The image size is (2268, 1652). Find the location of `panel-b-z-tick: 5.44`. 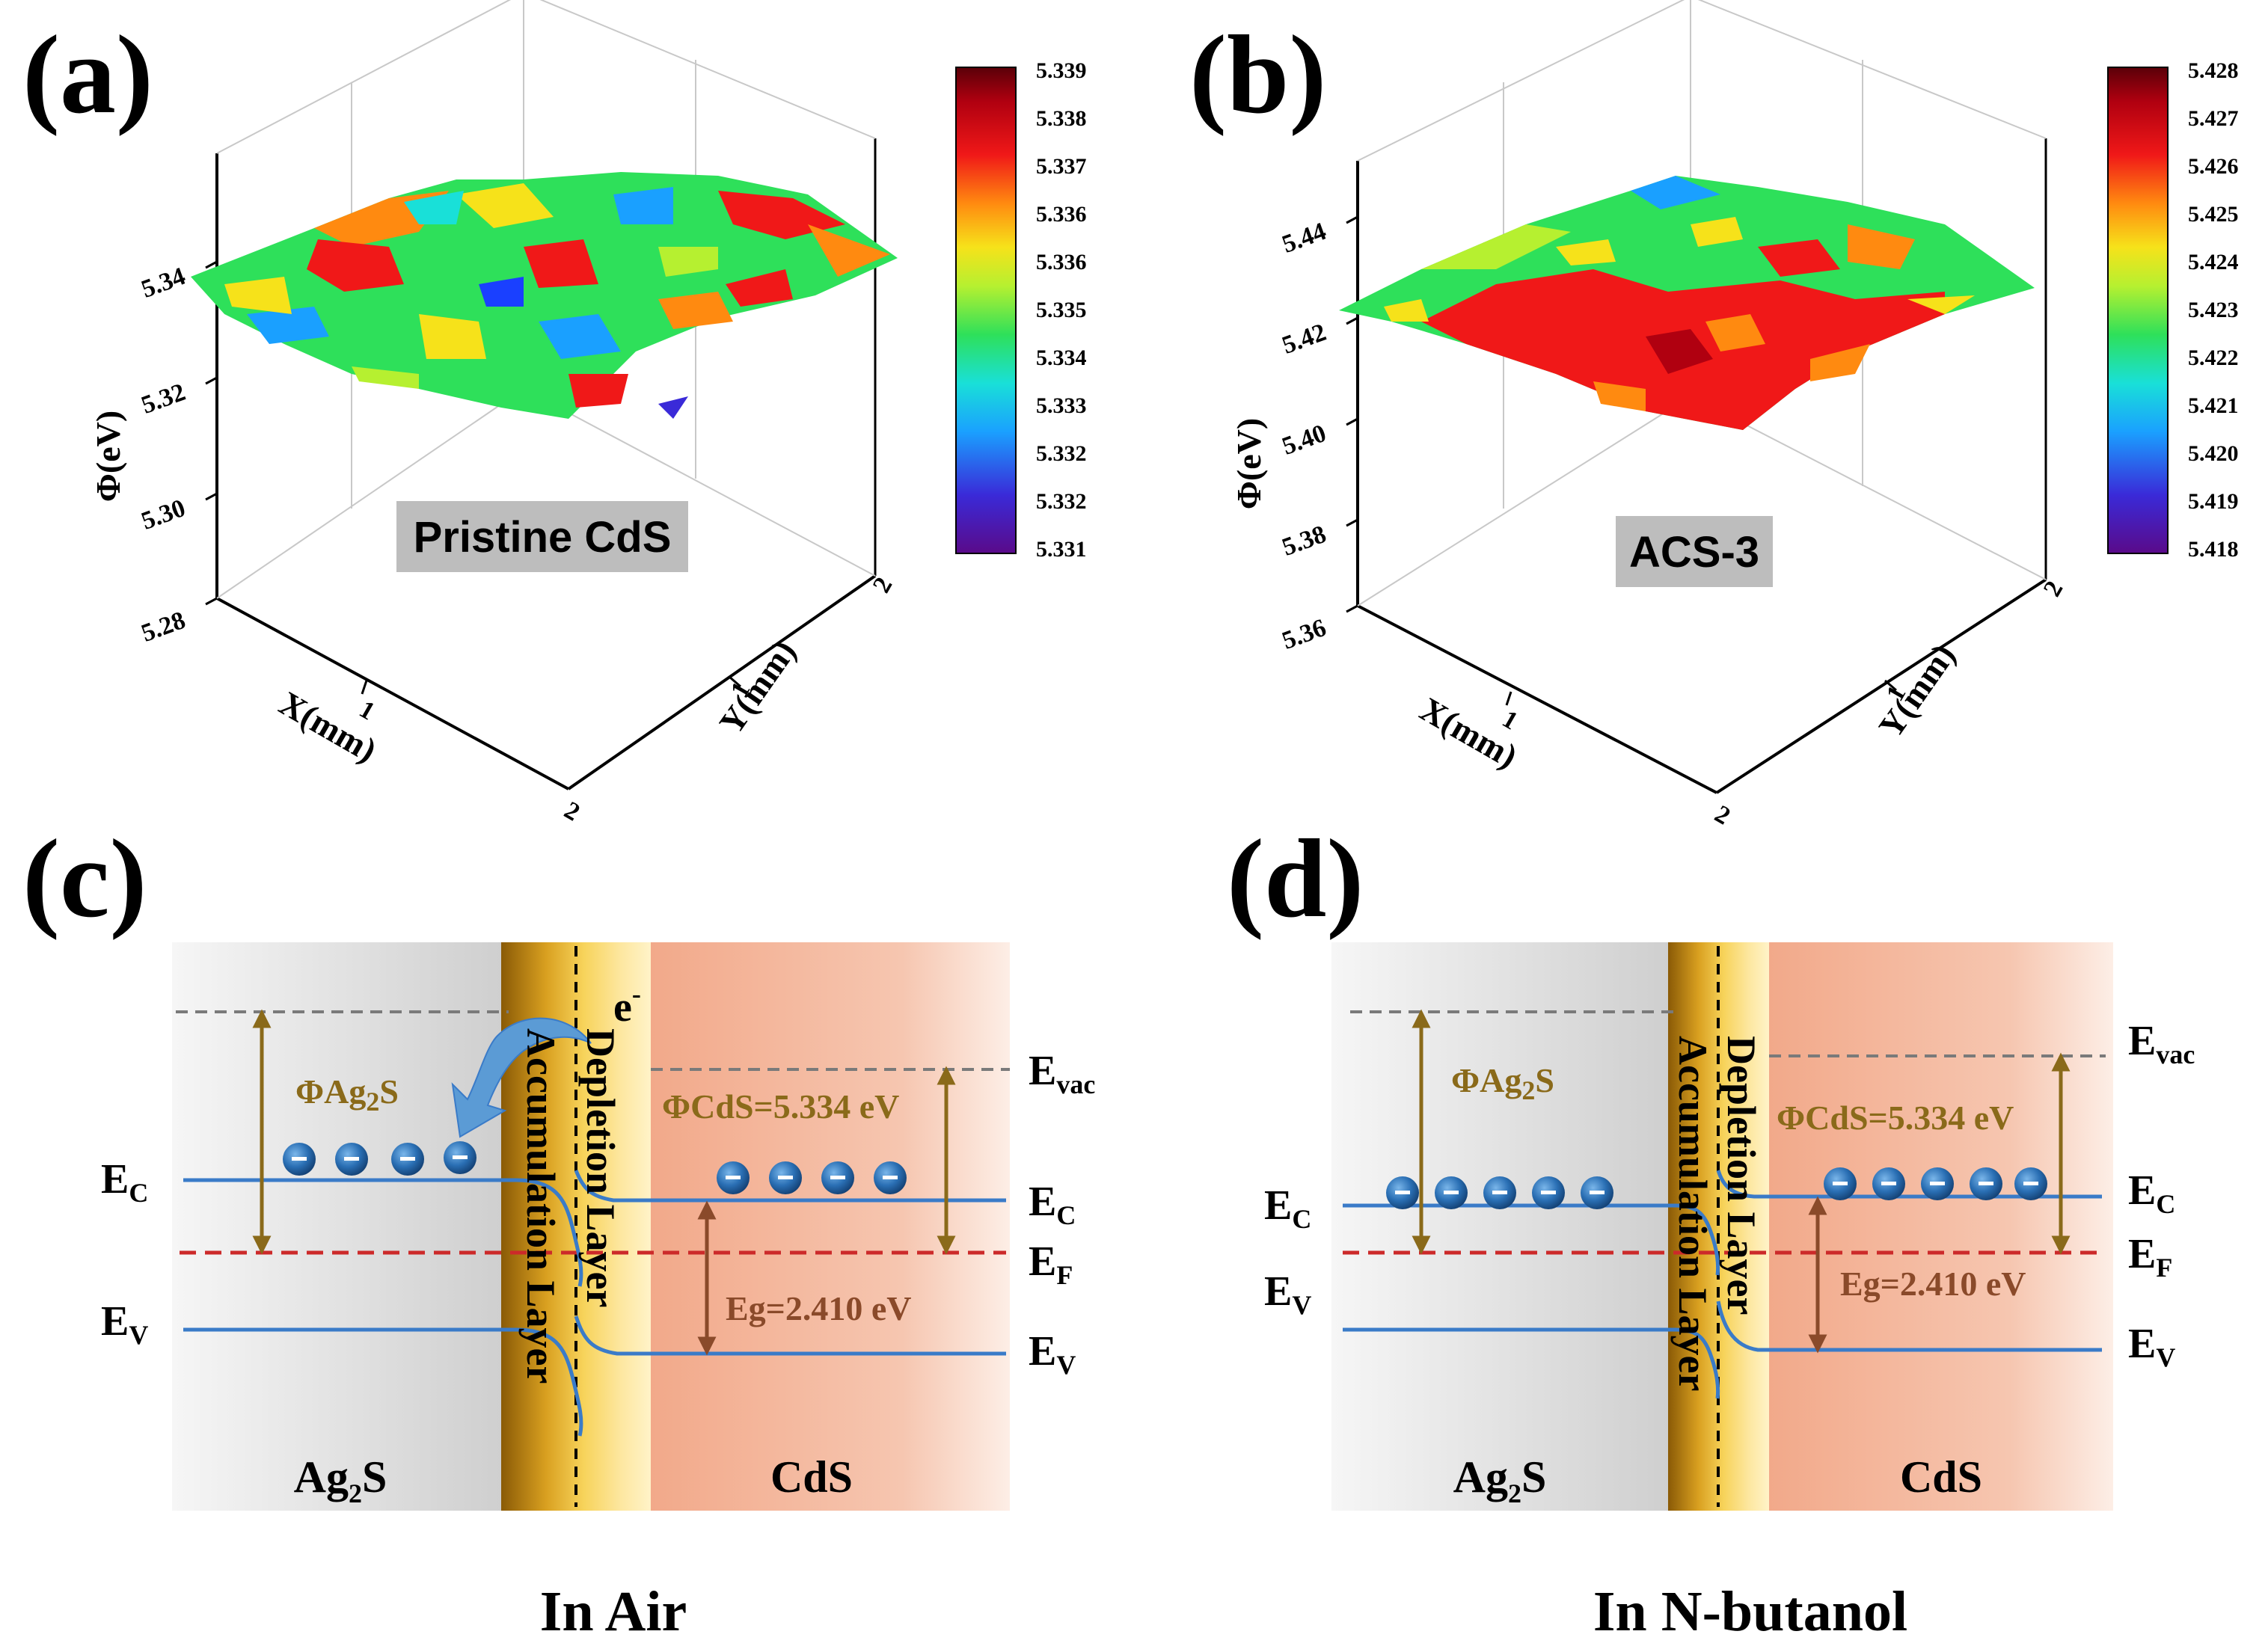

panel-b-z-tick: 5.44 is located at coordinates (1304, 239).